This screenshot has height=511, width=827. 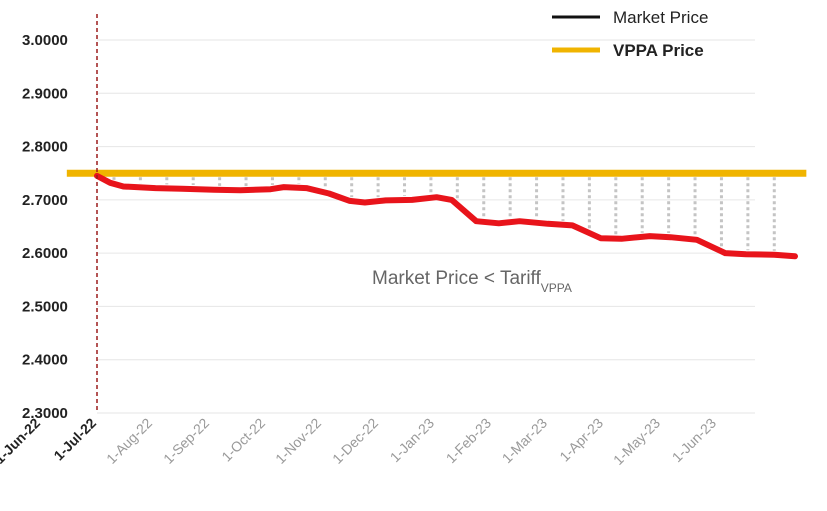 I want to click on x-tick-label: 1-Feb-23, so click(x=469, y=441).